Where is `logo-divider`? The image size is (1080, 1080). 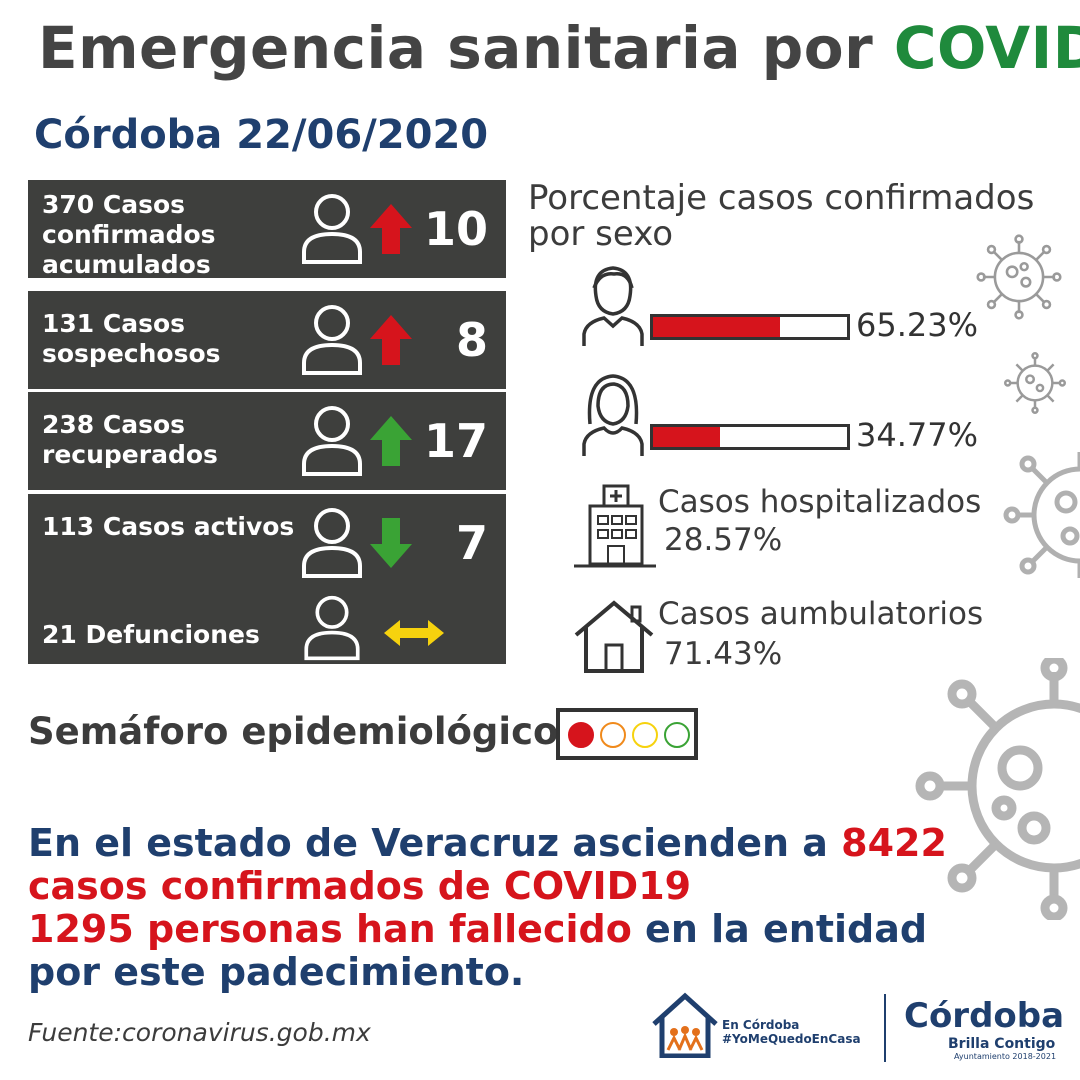
logo-divider is located at coordinates (885, 1028).